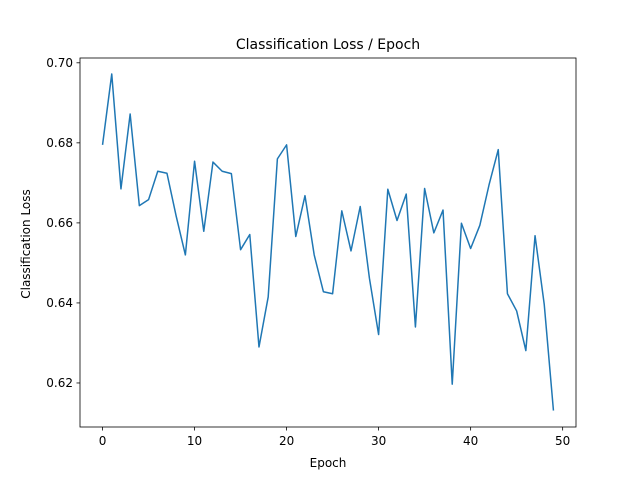 The width and height of the screenshot is (640, 480). I want to click on y-tick-label: 0.62, so click(59, 383).